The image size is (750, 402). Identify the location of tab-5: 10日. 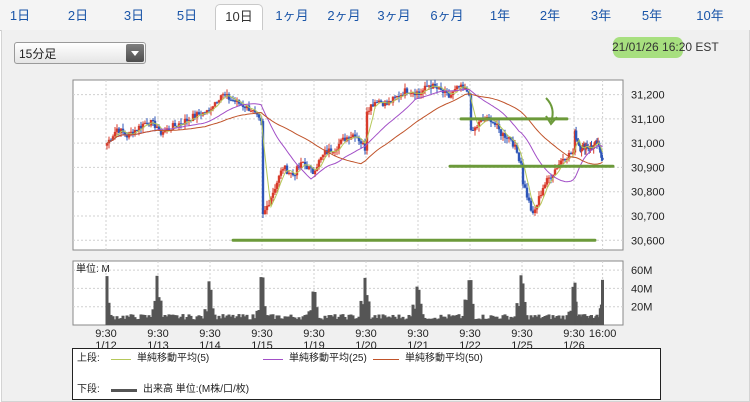
(239, 17).